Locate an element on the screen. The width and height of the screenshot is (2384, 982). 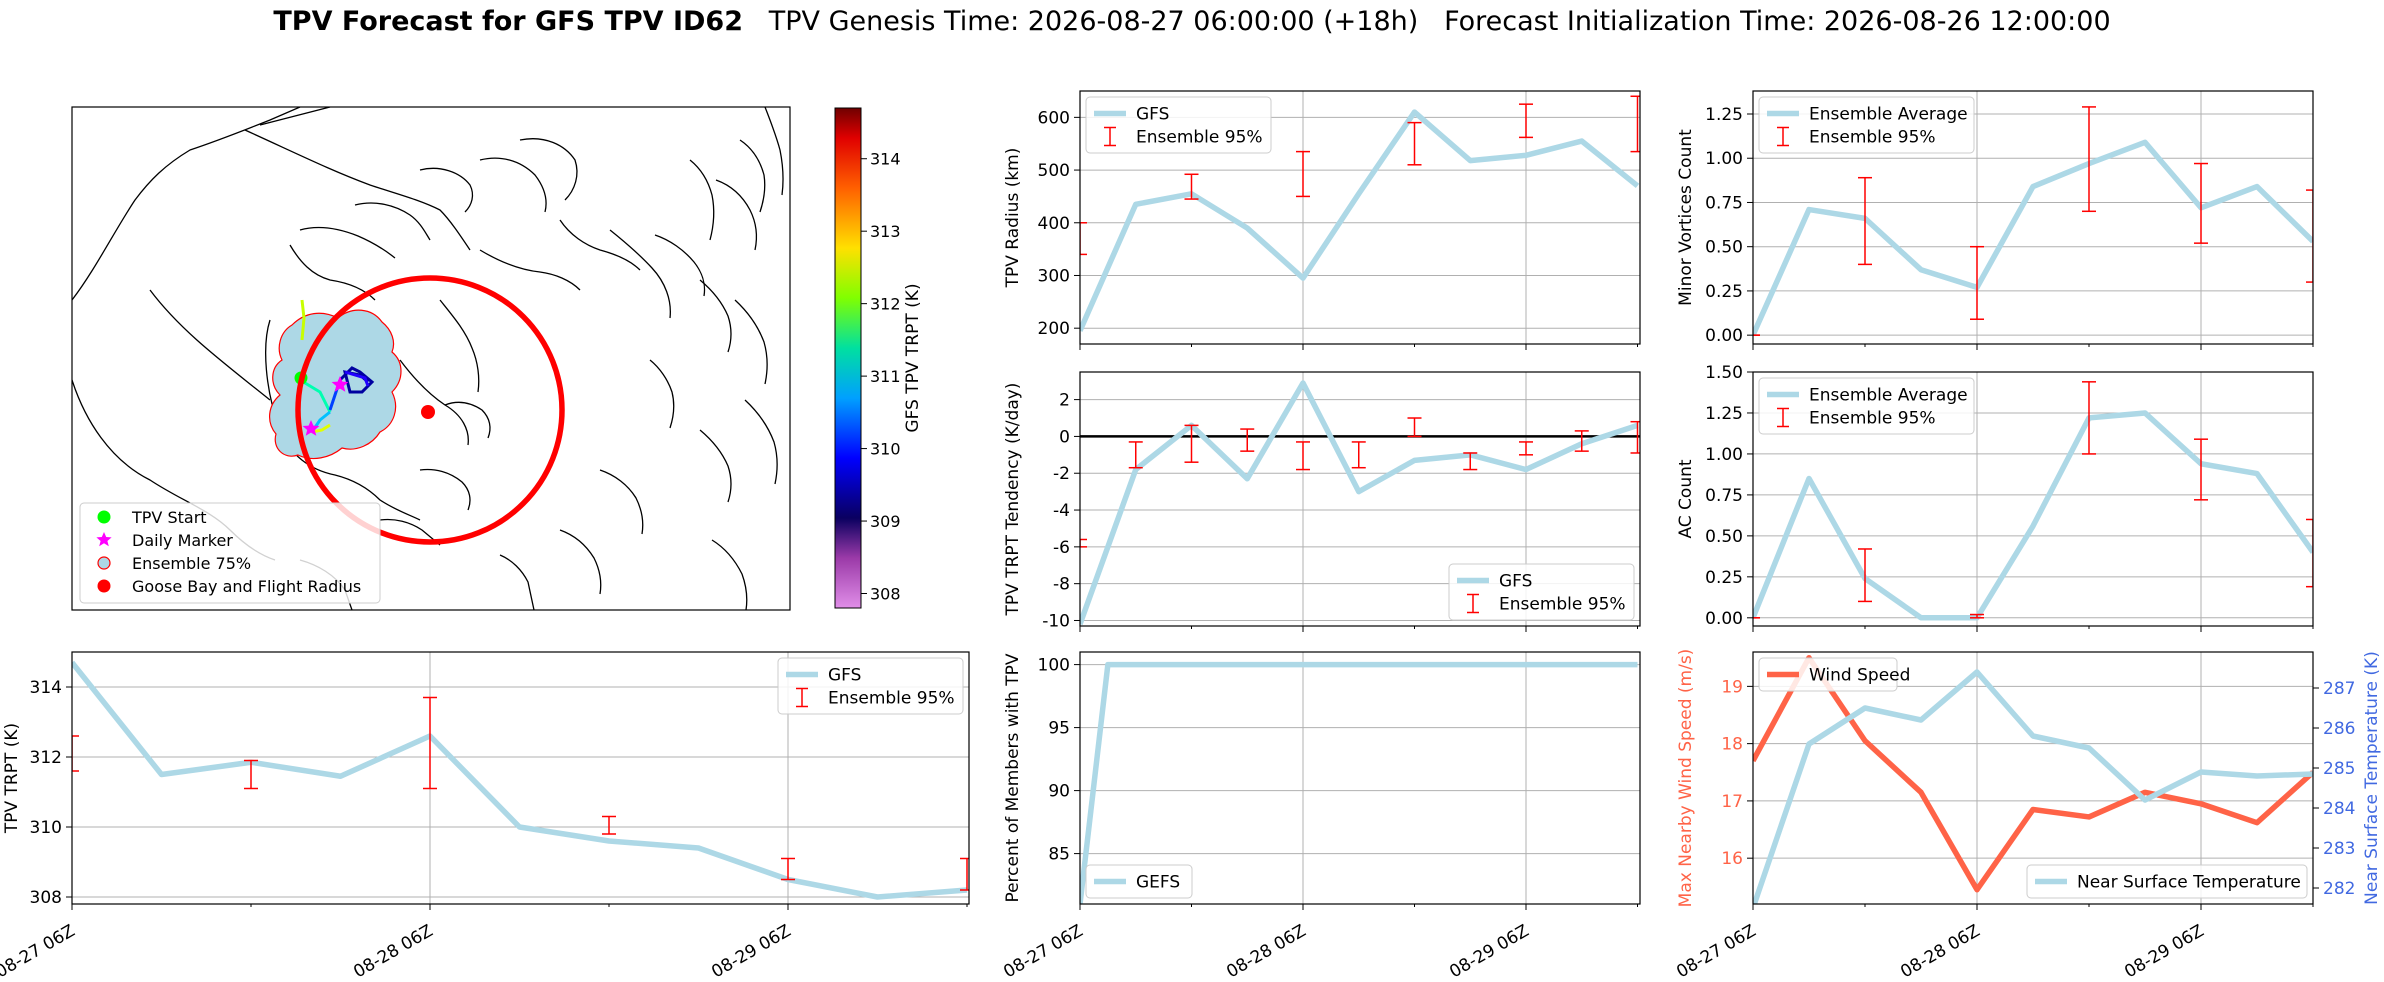
minor-ytick-label-1: 0.25 is located at coordinates (1724, 292).